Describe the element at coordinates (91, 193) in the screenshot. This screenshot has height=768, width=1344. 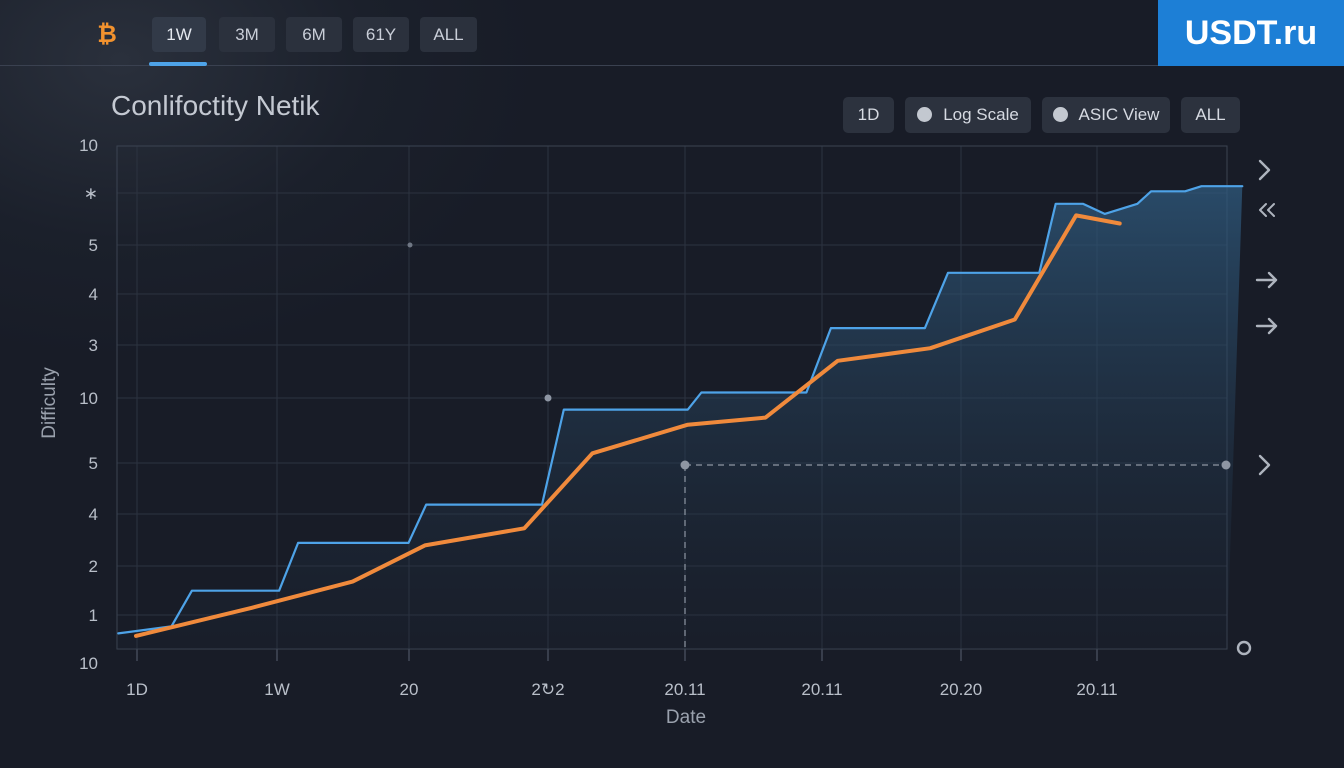
I see `y-tick-label: ∗` at that location.